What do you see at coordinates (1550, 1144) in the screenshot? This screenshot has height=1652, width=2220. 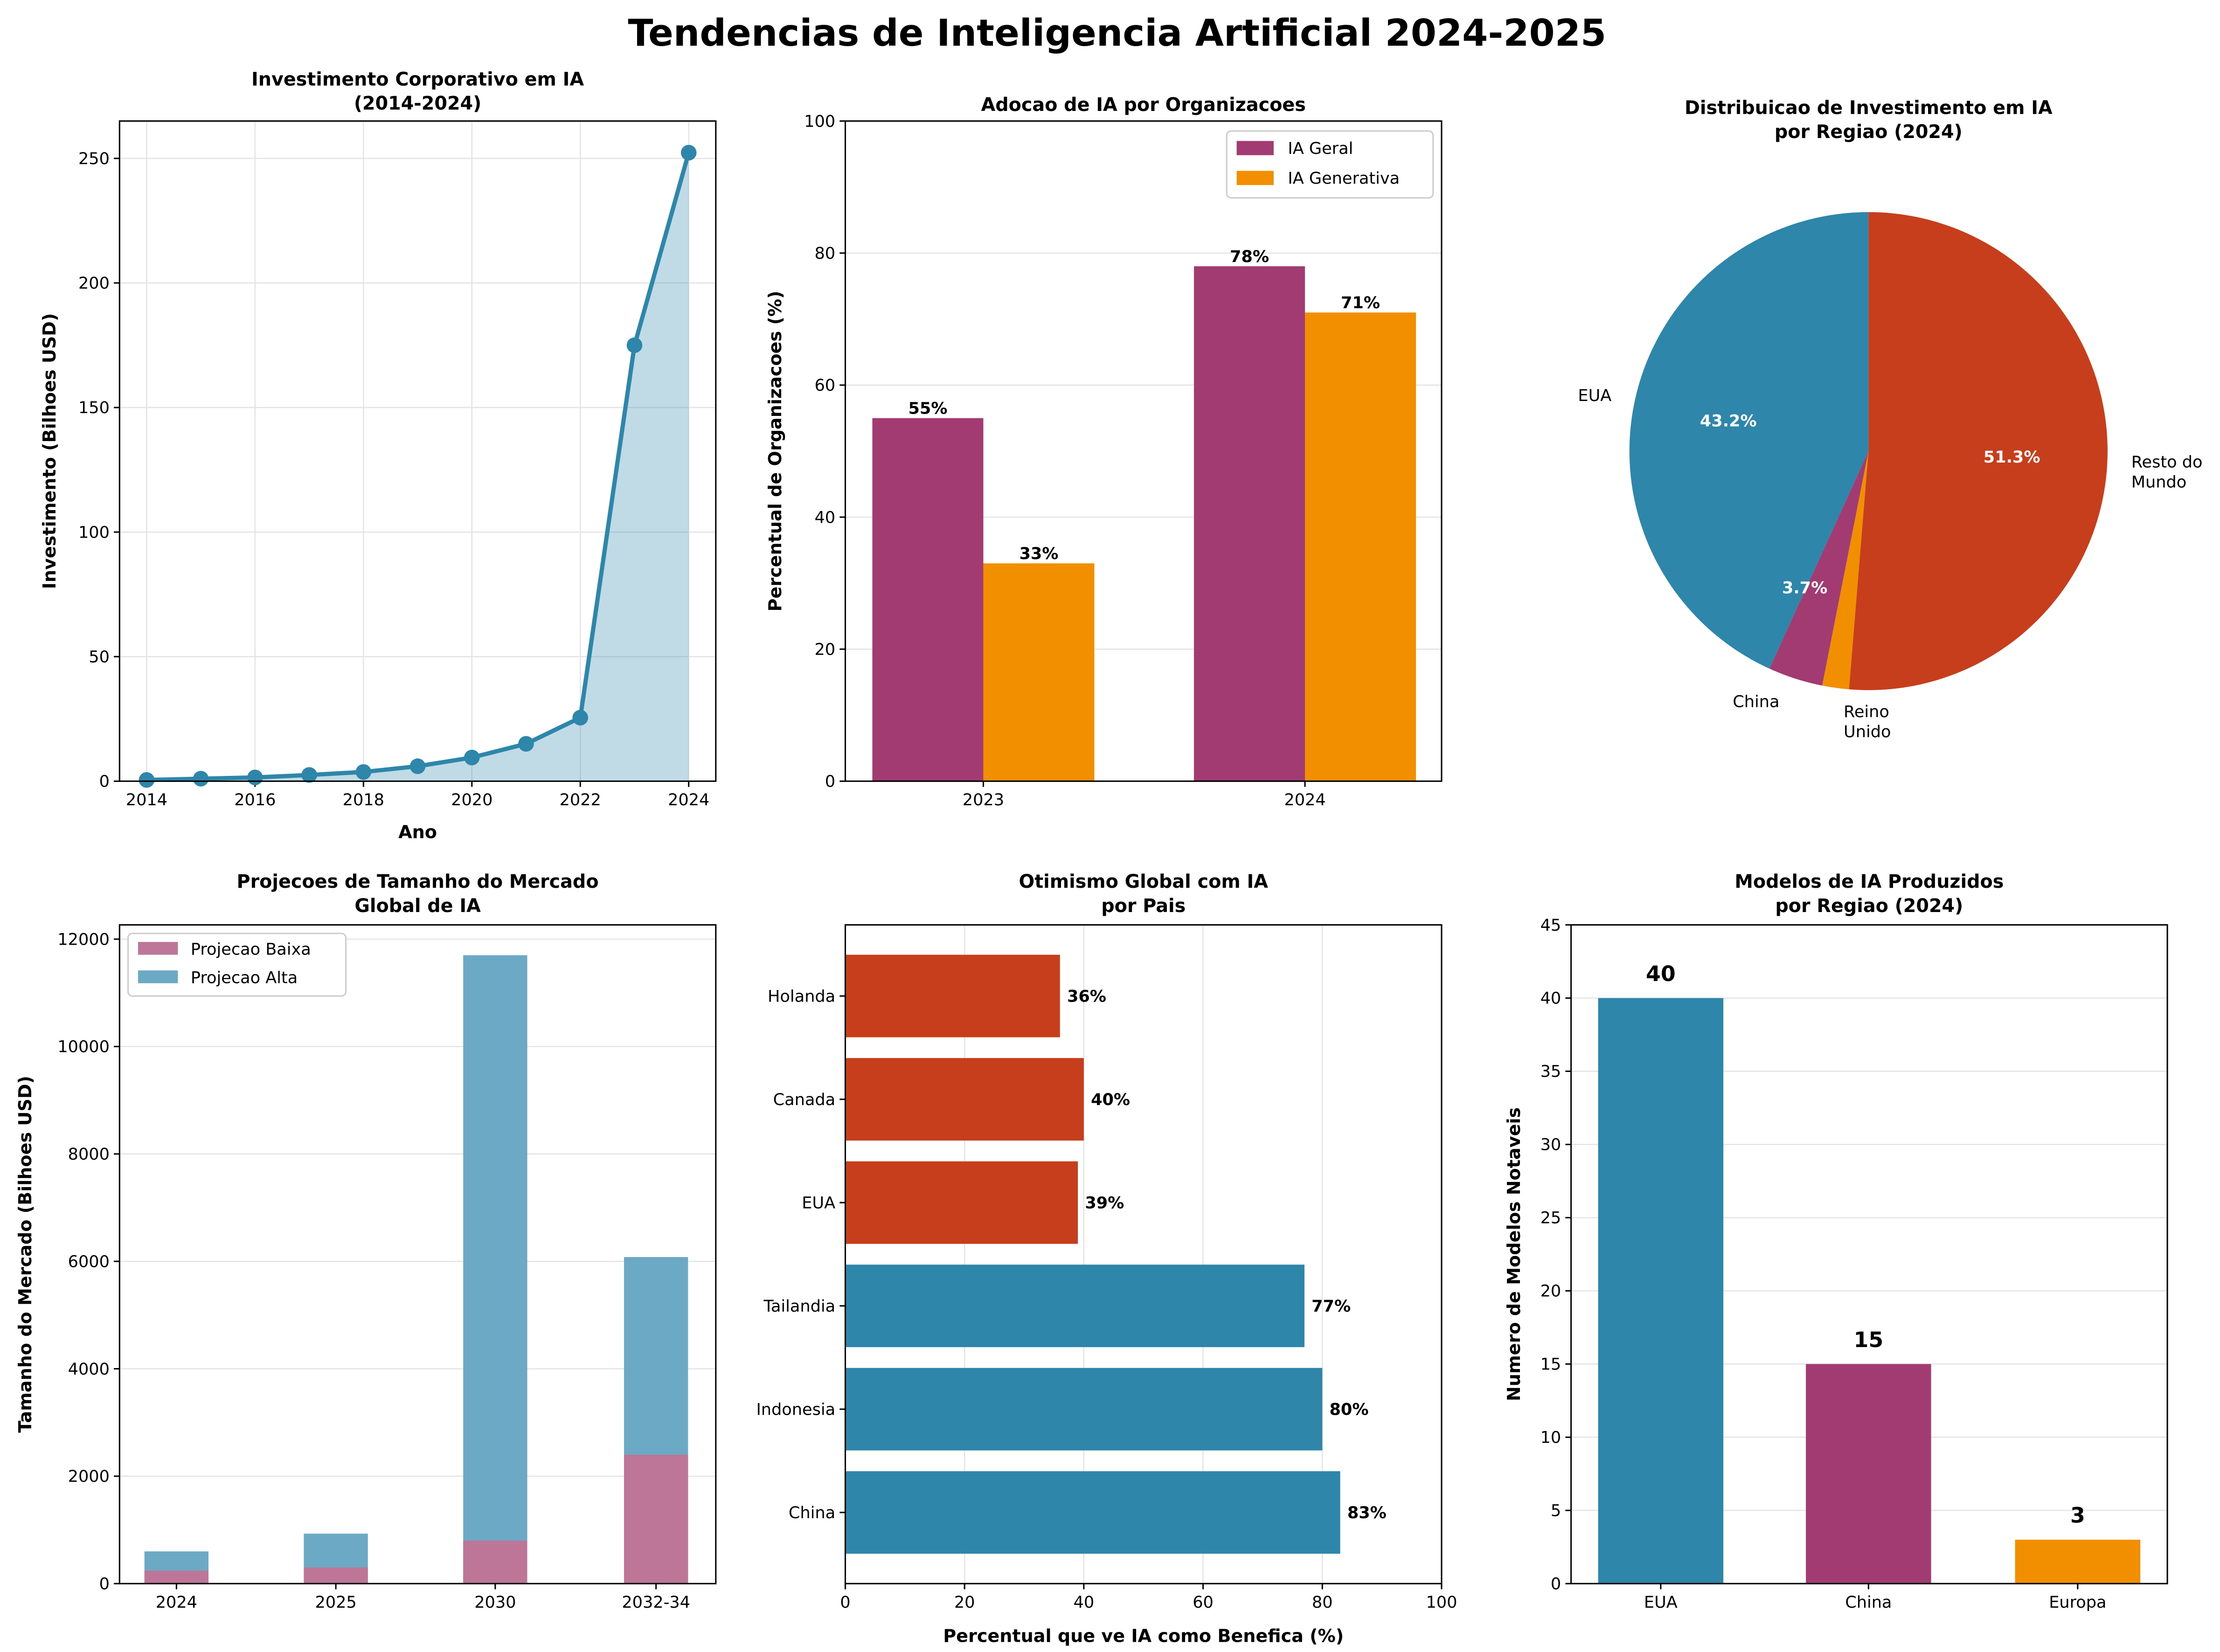 I see `y-tick-label: 30` at bounding box center [1550, 1144].